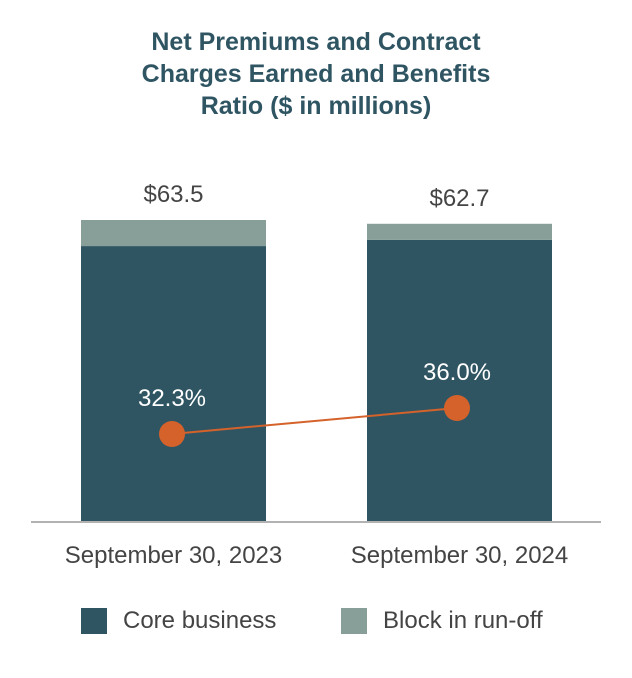 The height and width of the screenshot is (678, 632). What do you see at coordinates (354, 621) in the screenshot?
I see `legend-swatch-runoff` at bounding box center [354, 621].